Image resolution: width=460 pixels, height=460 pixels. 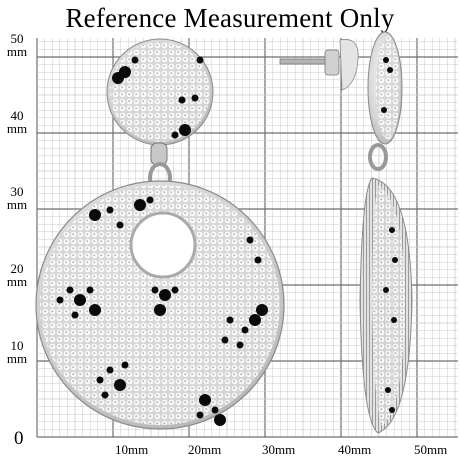 What do you see at coordinates (17, 352) in the screenshot?
I see `y-label-10: 10 mm` at bounding box center [17, 352].